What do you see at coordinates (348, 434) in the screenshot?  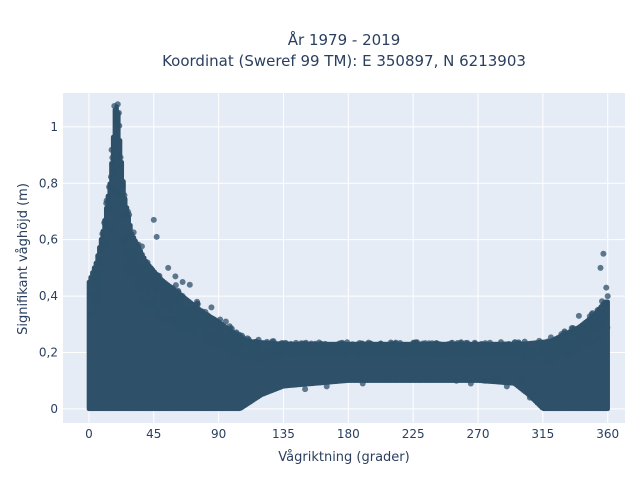 I see `x-tick-label: 180` at bounding box center [348, 434].